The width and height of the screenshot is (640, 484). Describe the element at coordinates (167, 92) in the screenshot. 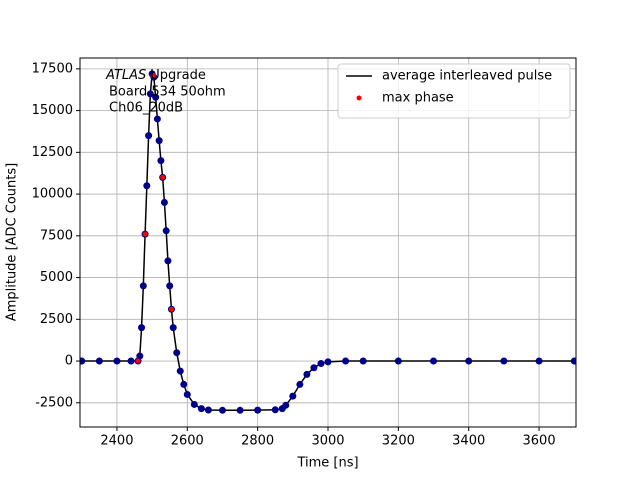

I see `annotation-line: Board 534 50ohm` at that location.